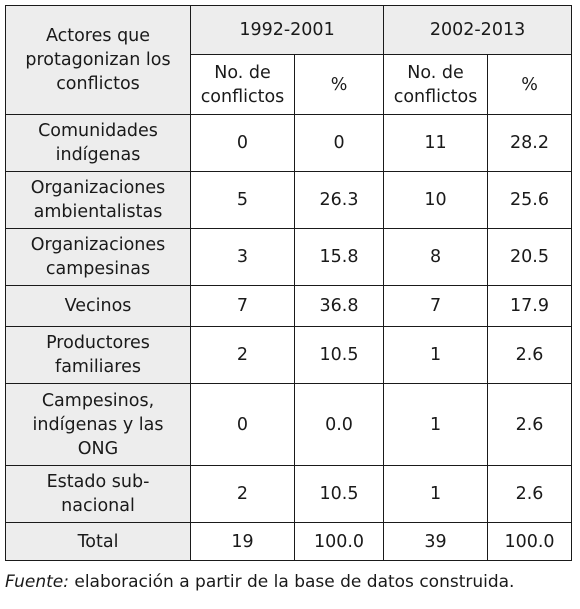 The image size is (580, 609). Describe the element at coordinates (98, 355) in the screenshot. I see `actor-cell: Productores familiares` at that location.